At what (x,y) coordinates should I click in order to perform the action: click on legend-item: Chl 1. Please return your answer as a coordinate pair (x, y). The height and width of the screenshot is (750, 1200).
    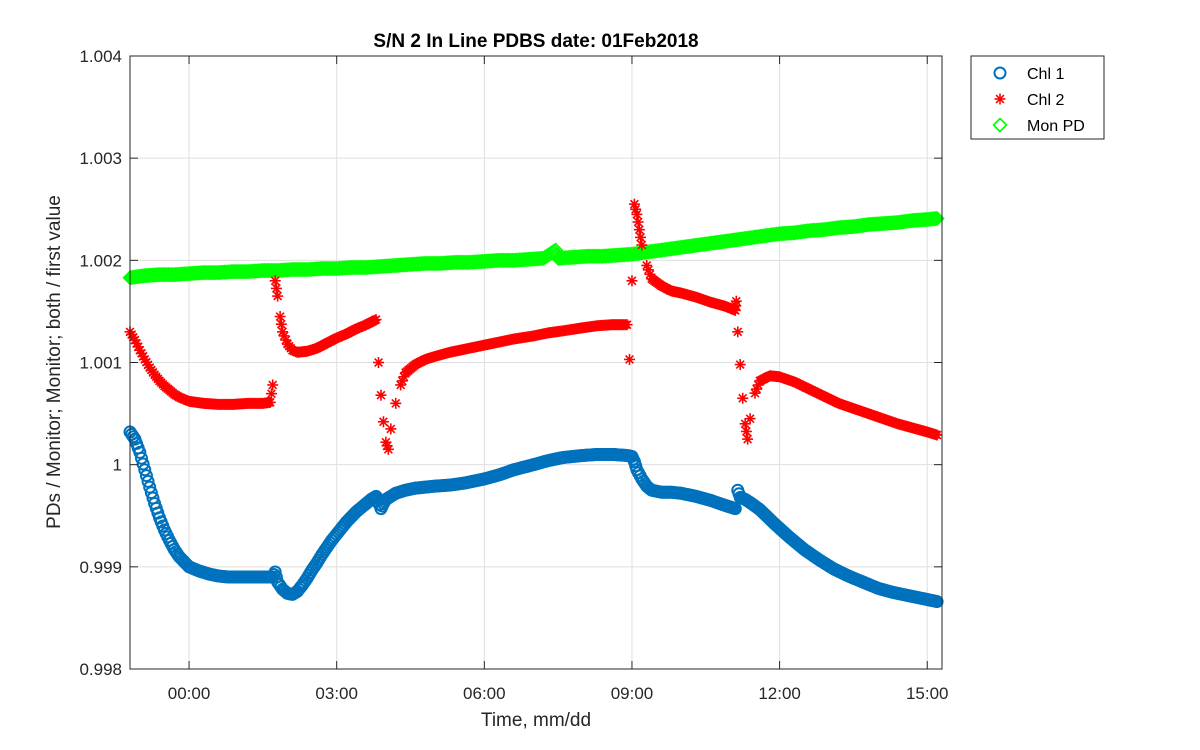
    Looking at the image, I should click on (1028, 74).